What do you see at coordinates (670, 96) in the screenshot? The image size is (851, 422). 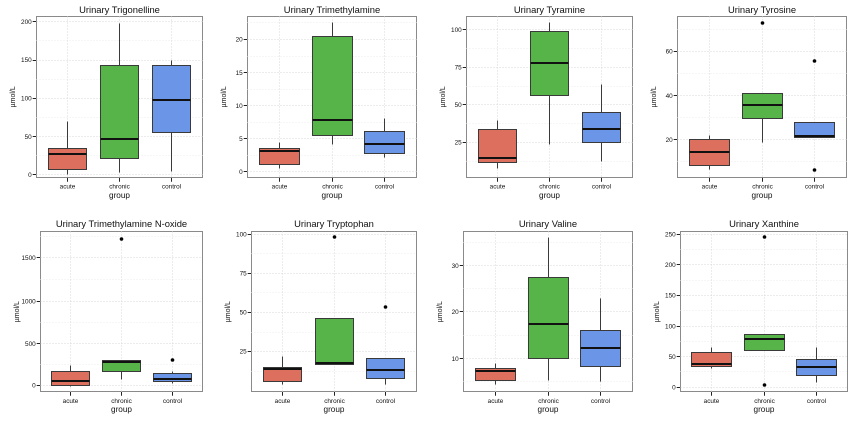 I see `svg-text: 40` at bounding box center [670, 96].